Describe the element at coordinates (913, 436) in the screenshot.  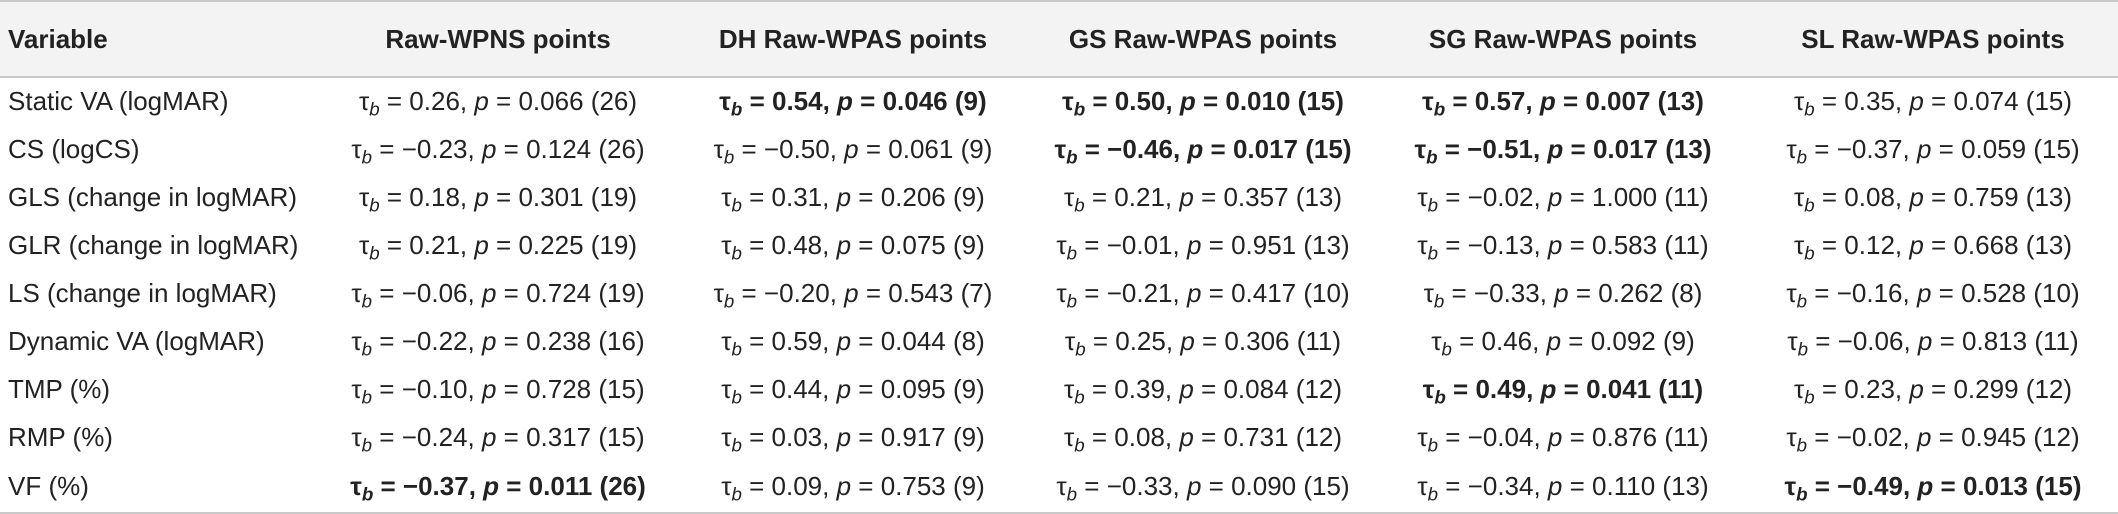
I see `p-value: 0.917` at that location.